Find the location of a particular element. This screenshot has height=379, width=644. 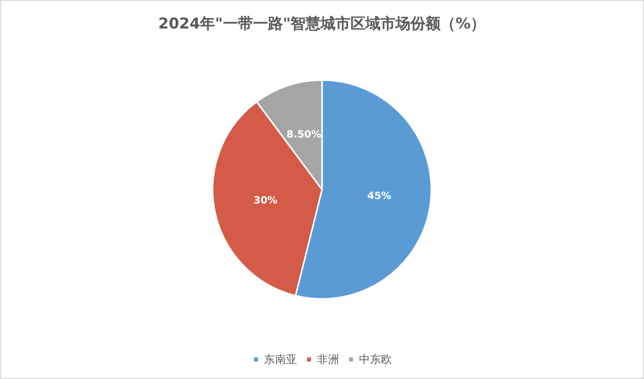

legend-label: 中东欧 is located at coordinates (375, 359).